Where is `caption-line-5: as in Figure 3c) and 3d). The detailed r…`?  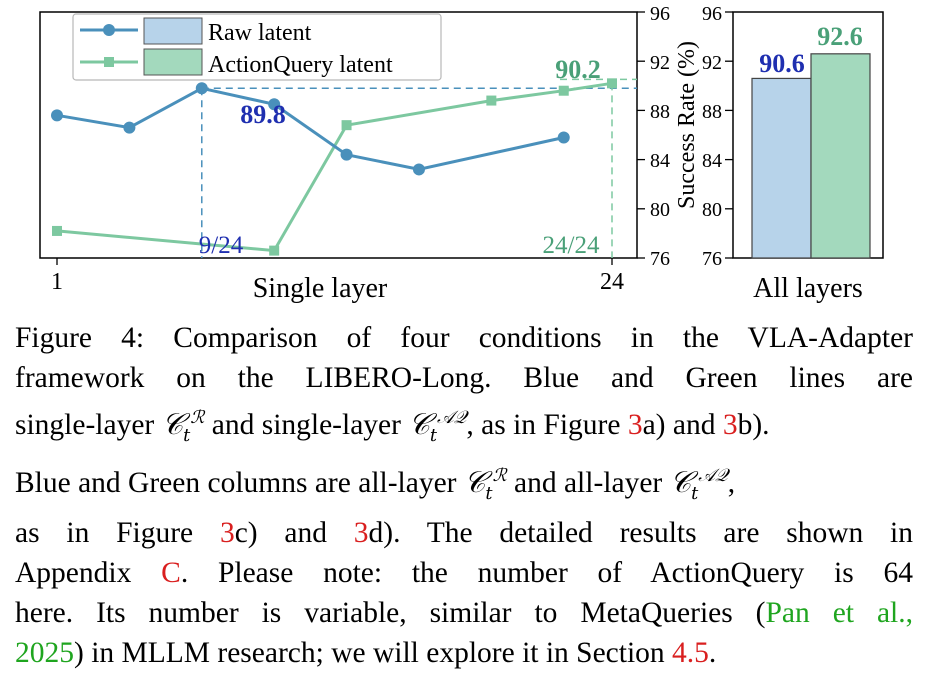 caption-line-5: as in Figure 3c) and 3d). The detailed r… is located at coordinates (464, 533).